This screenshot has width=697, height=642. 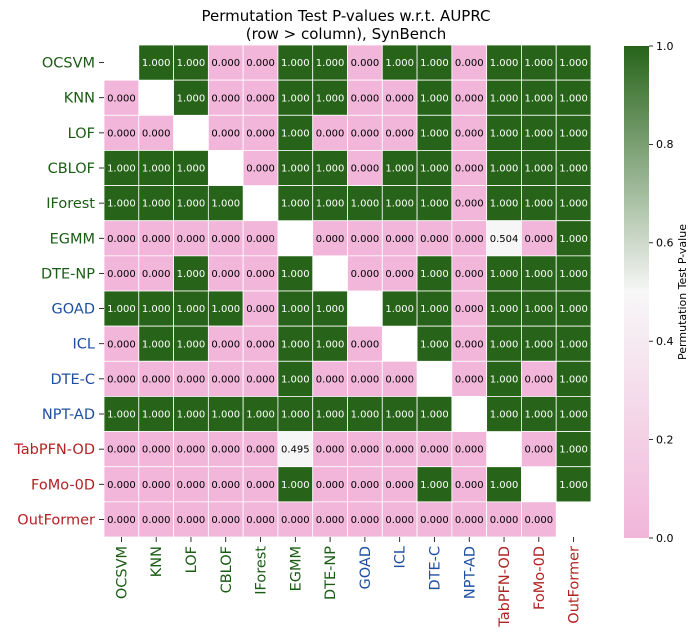 What do you see at coordinates (262, 570) in the screenshot?
I see `column-label: IForest` at bounding box center [262, 570].